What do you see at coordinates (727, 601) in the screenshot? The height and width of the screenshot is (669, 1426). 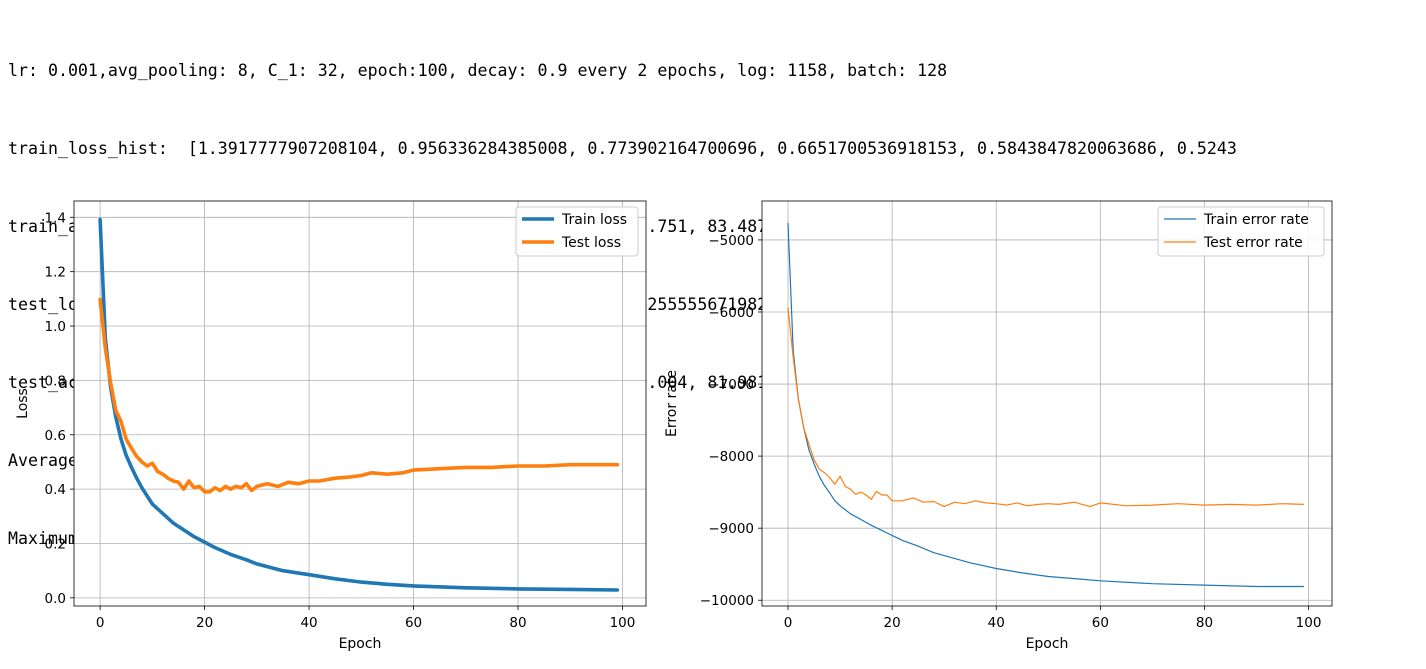 I see `y-tick-label: −10000` at bounding box center [727, 601].